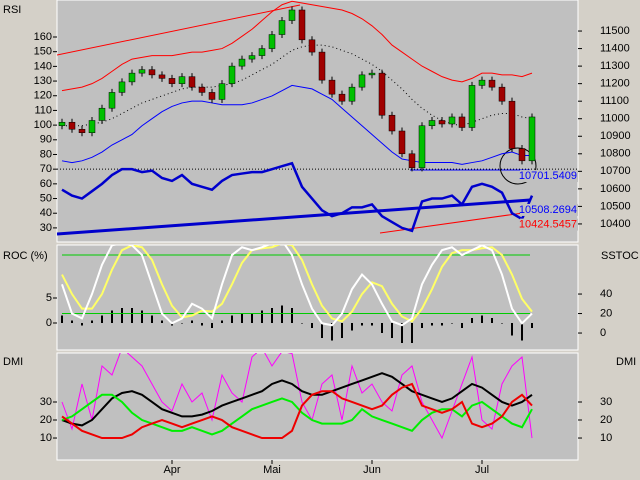  I want to click on value-label: 10508.2694, so click(548, 210).